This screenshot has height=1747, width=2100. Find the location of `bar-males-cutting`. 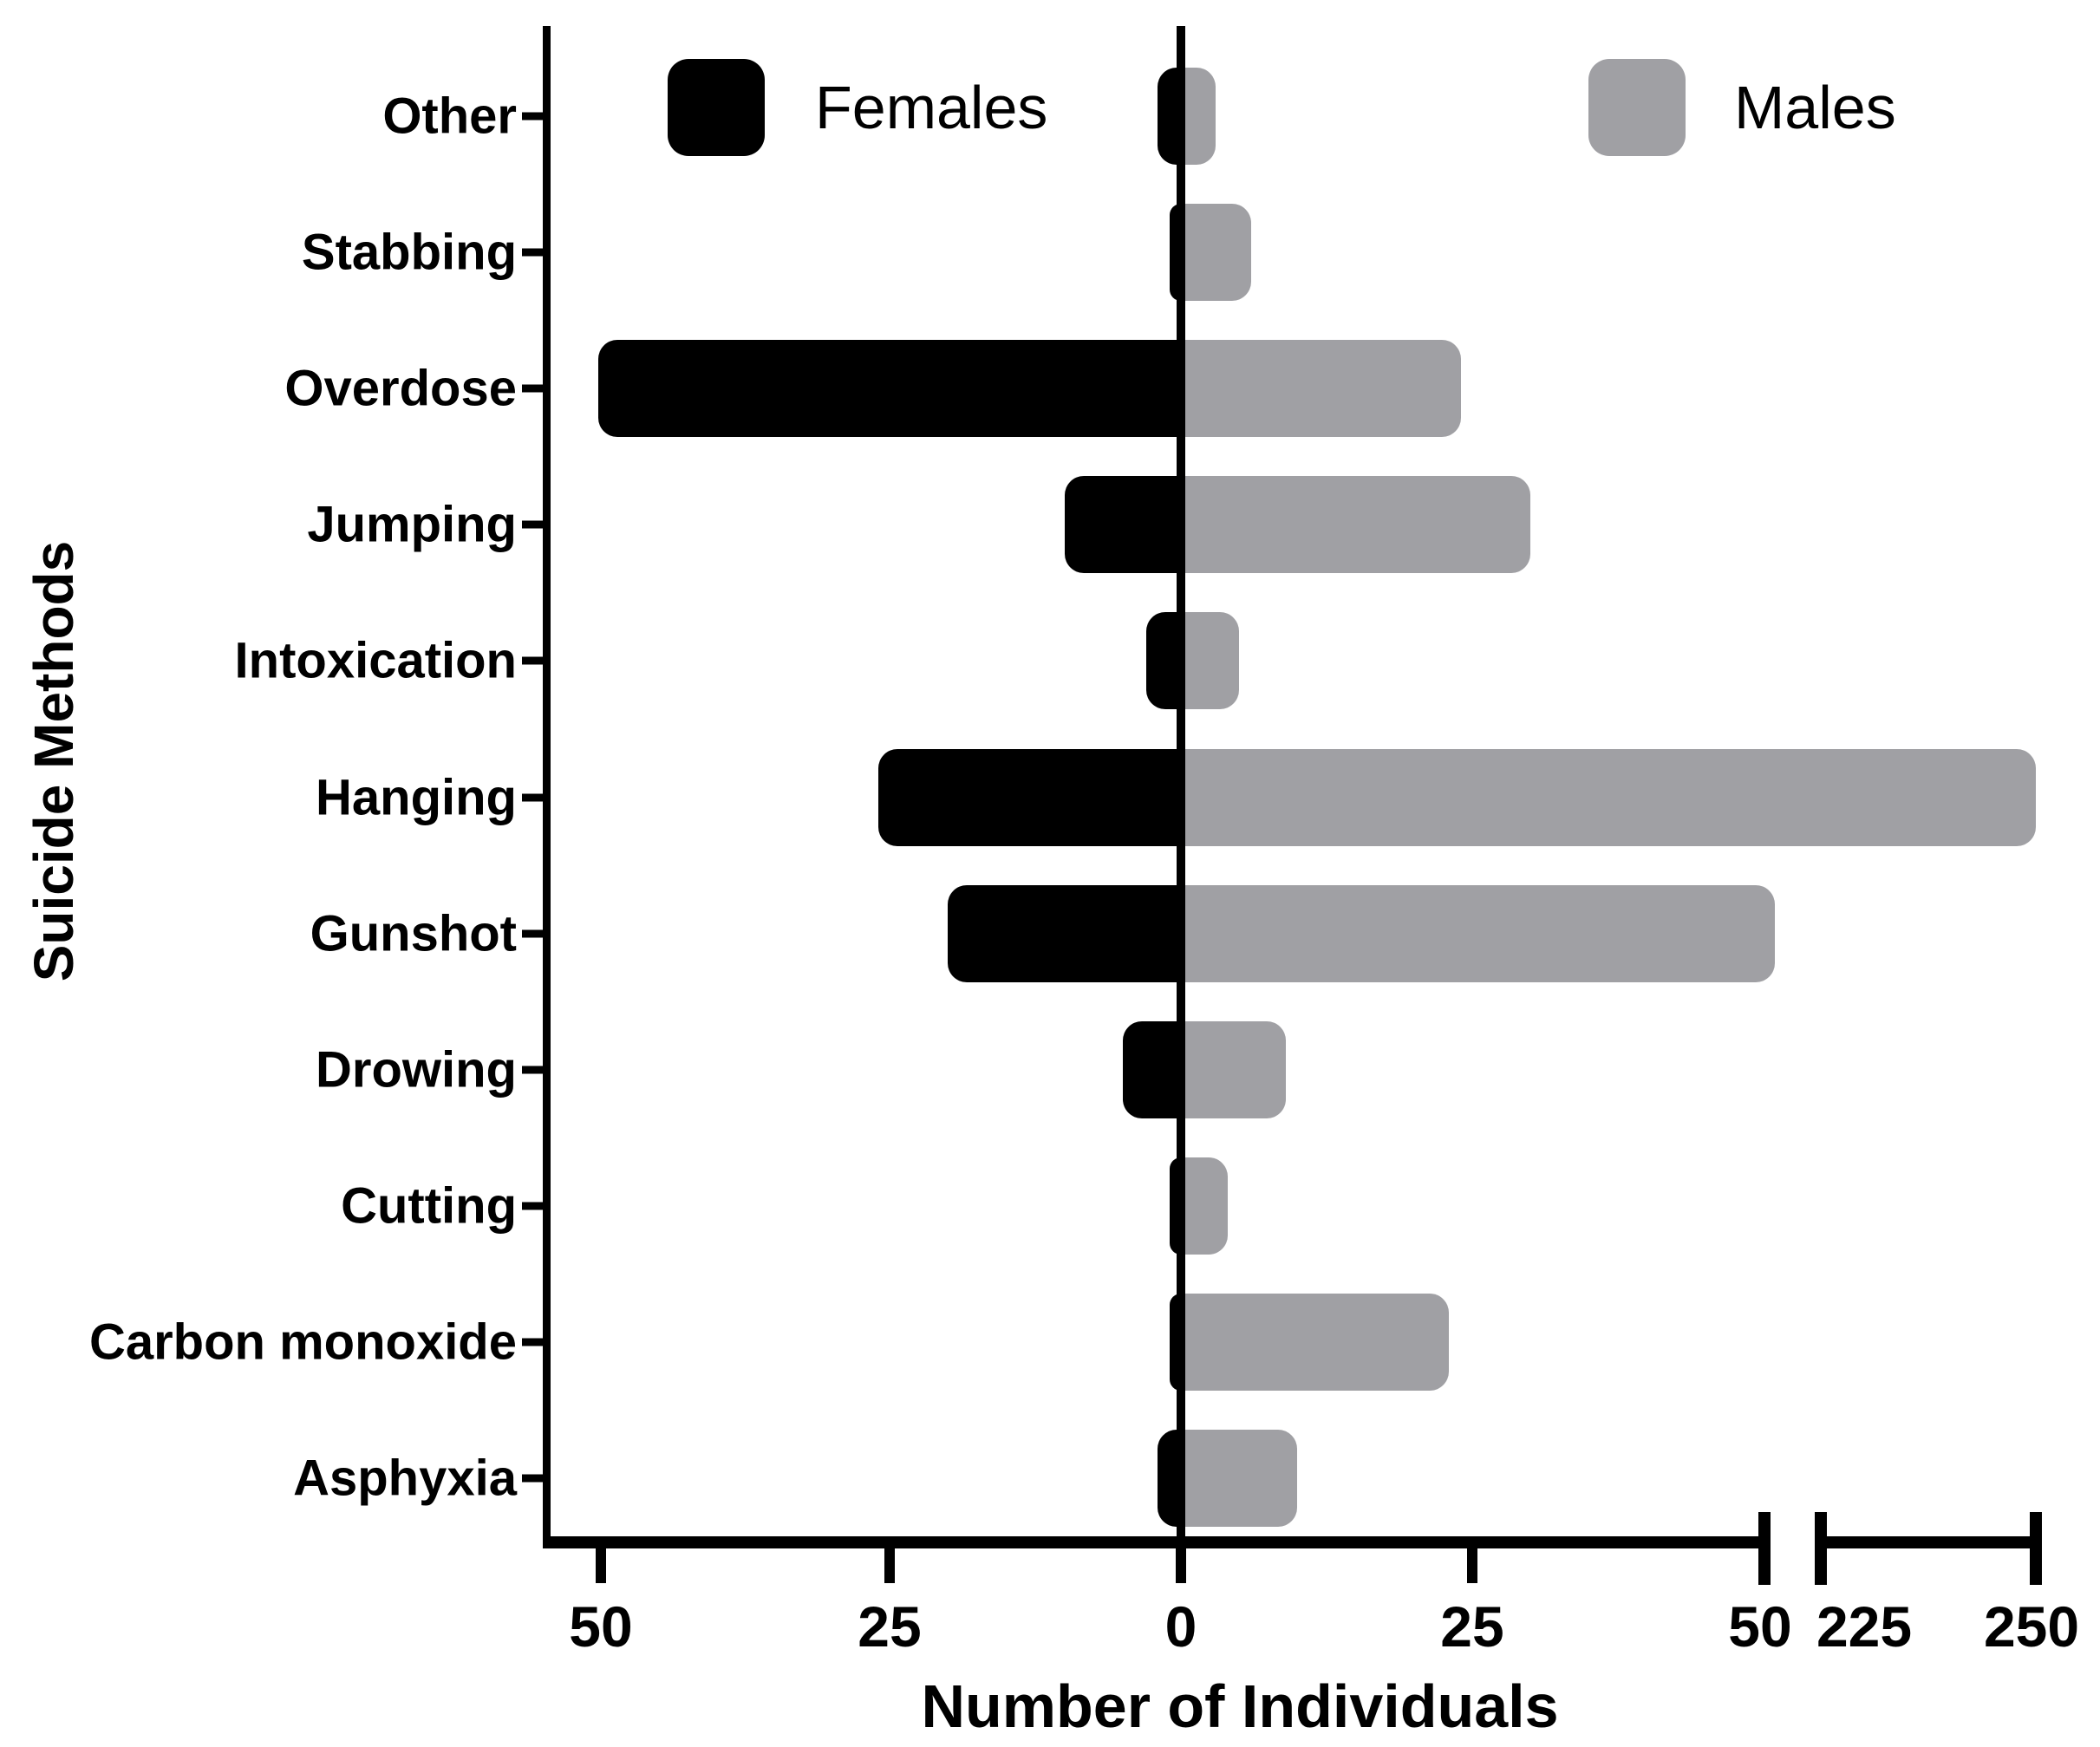

bar-males-cutting is located at coordinates (1204, 1206).